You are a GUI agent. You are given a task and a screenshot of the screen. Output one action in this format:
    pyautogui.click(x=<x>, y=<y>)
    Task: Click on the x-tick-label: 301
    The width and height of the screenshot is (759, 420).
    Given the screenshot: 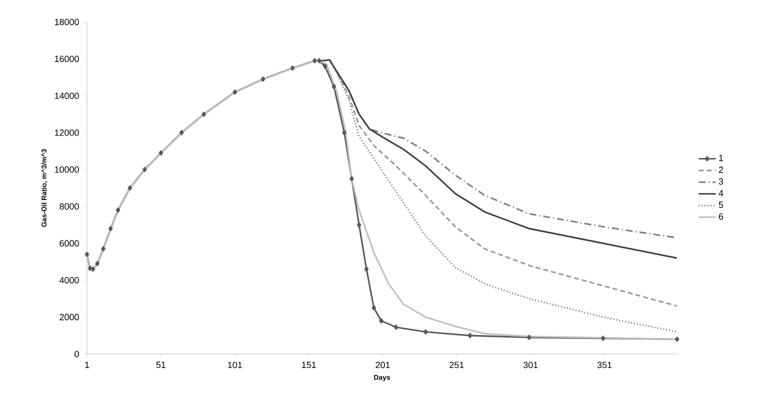 What is the action you would take?
    pyautogui.click(x=530, y=365)
    